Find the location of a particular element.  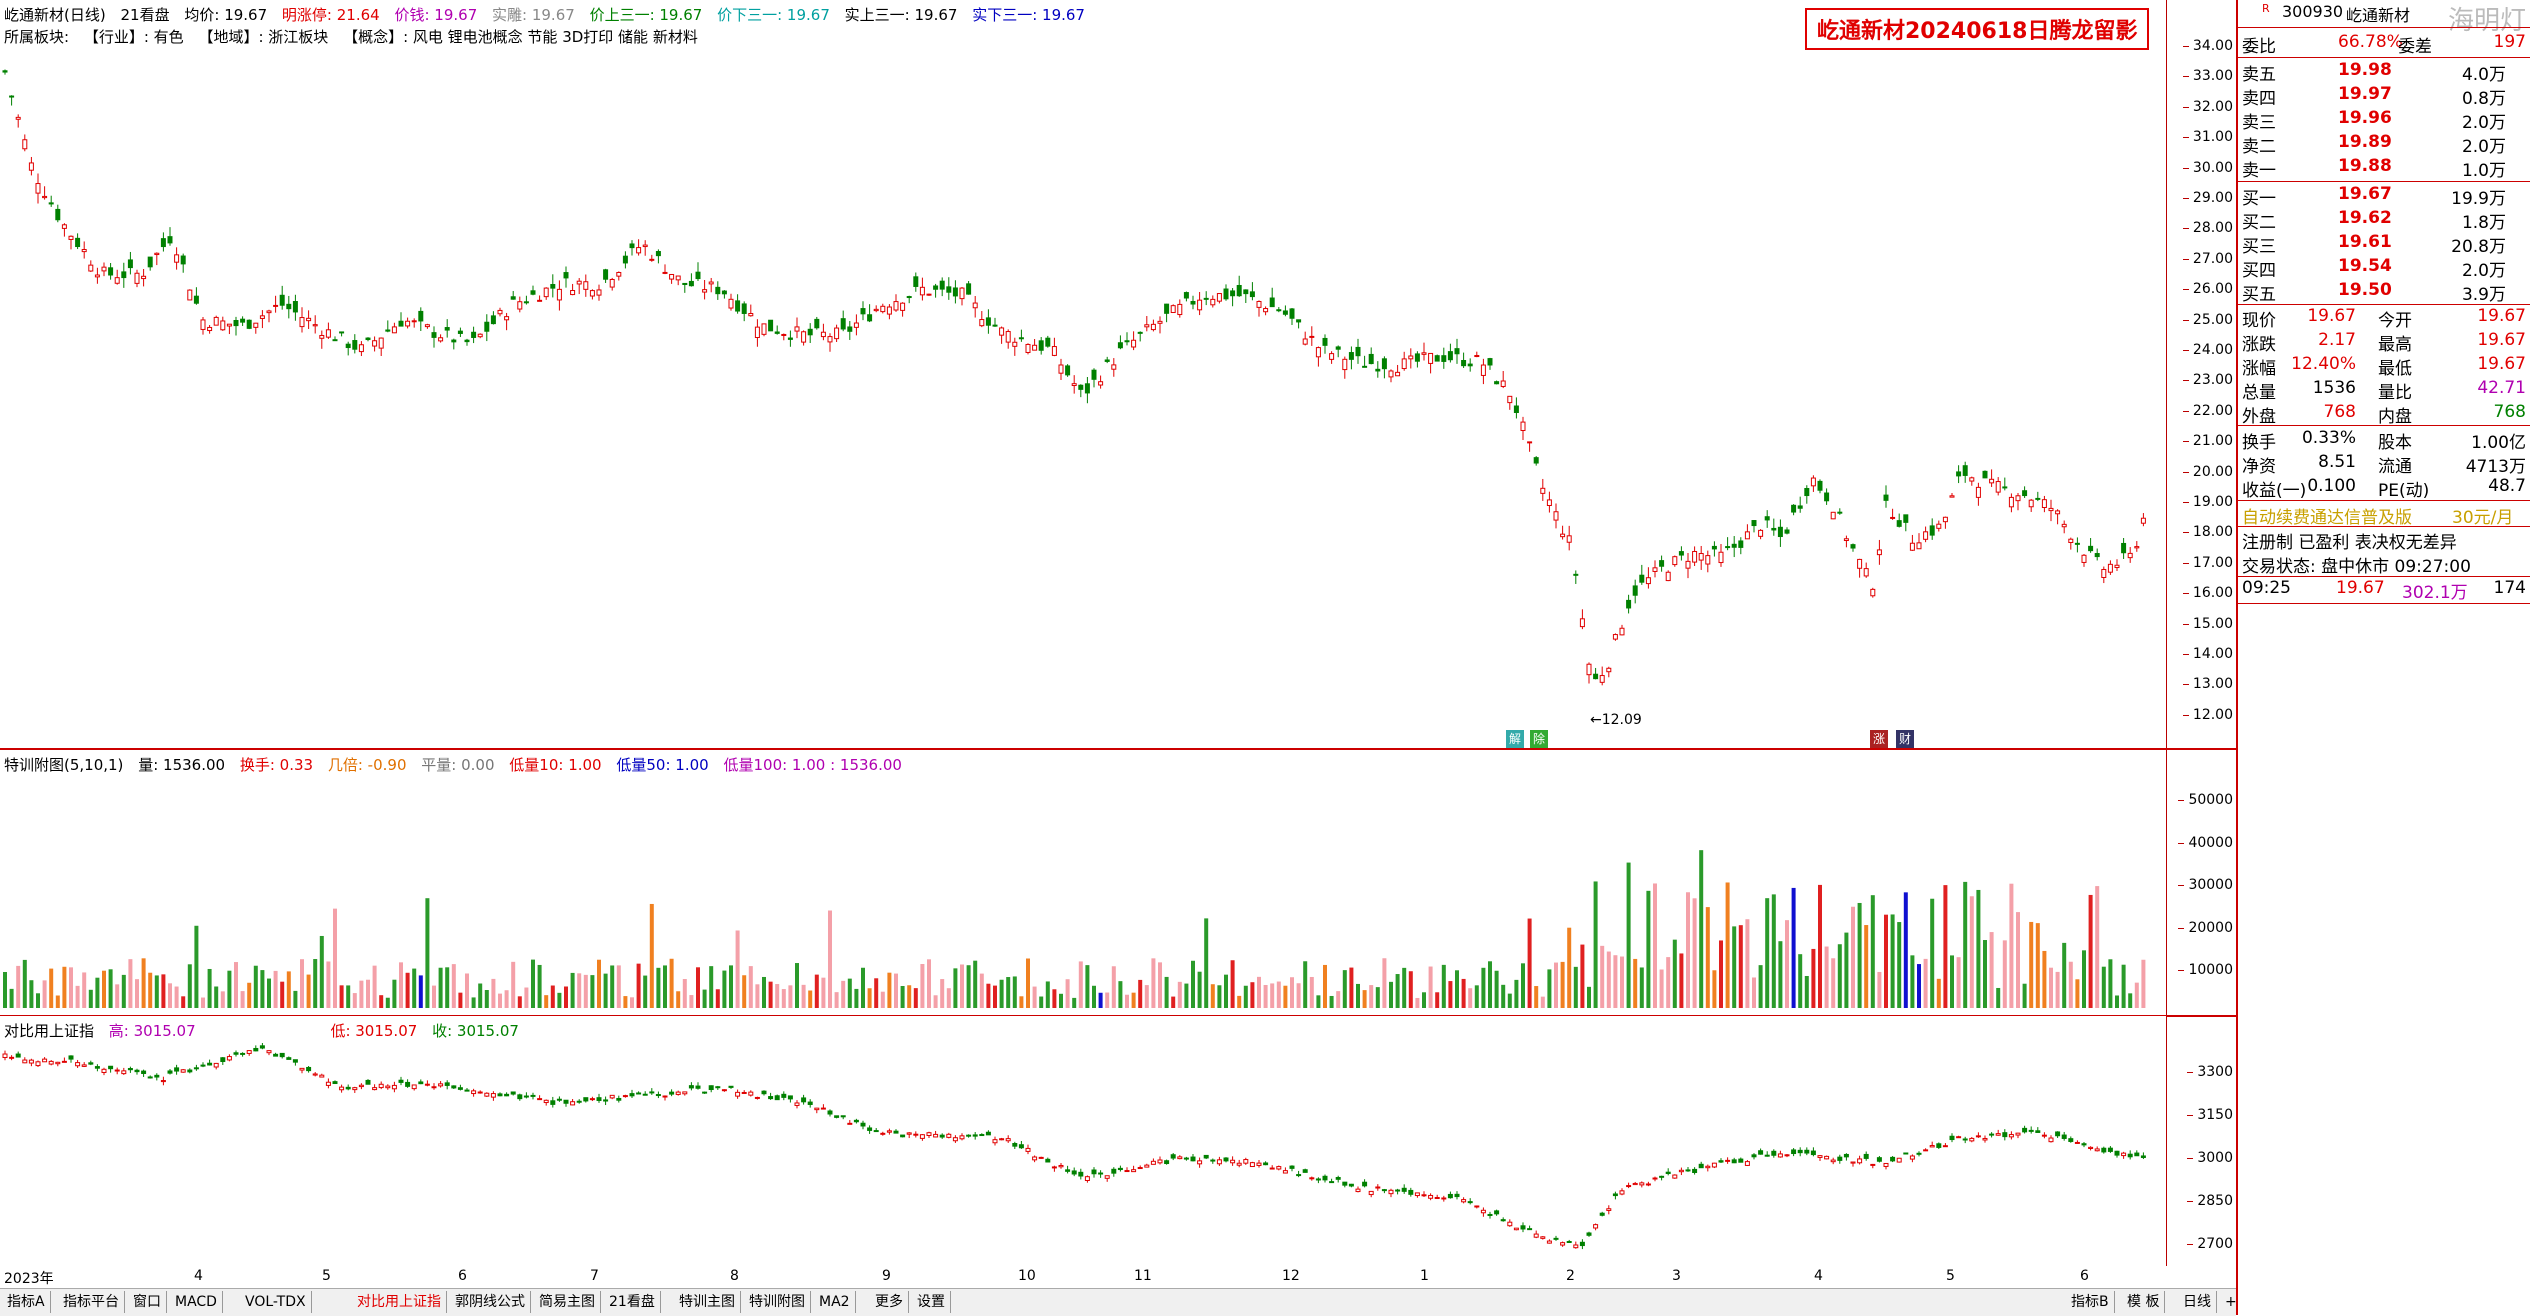

time-tick: 2 is located at coordinates (1570, 1276).